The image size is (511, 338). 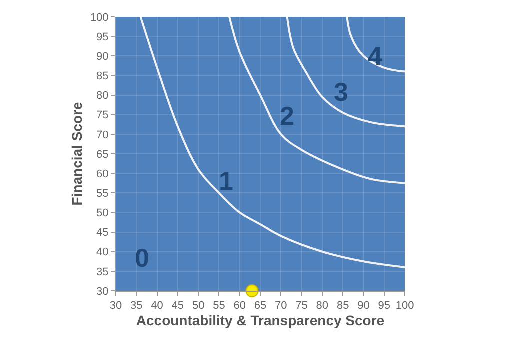 What do you see at coordinates (136, 306) in the screenshot?
I see `x-tick-label: 35` at bounding box center [136, 306].